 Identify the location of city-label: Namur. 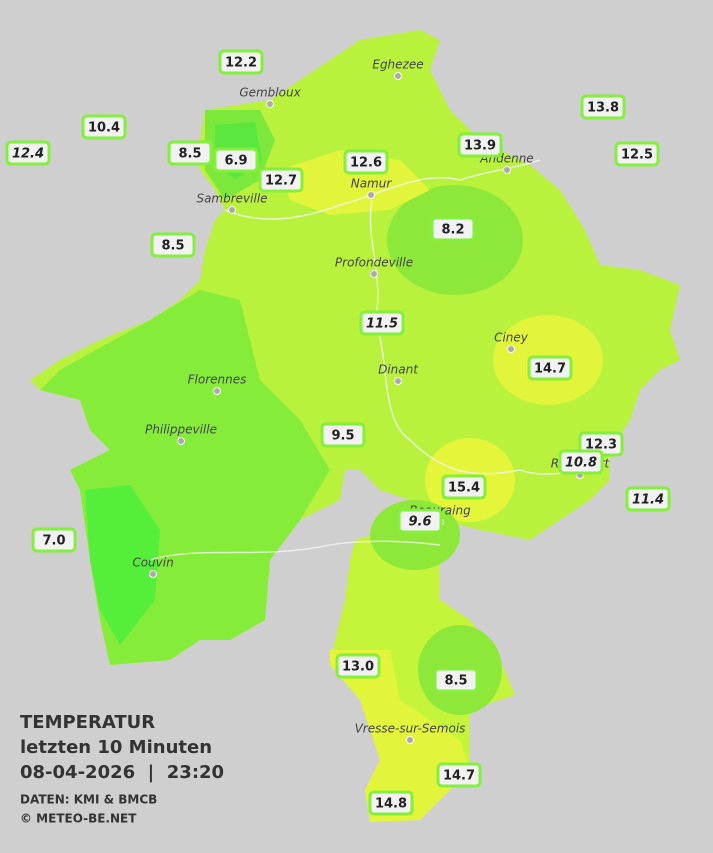
(372, 184).